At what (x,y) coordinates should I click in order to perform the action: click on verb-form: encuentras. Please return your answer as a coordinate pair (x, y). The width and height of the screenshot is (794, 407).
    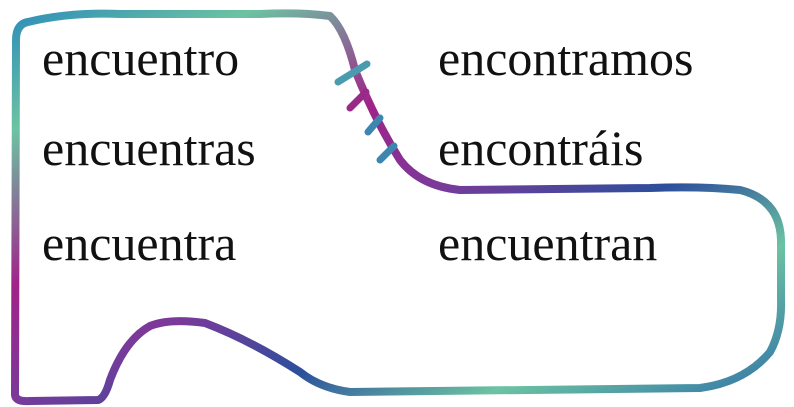
    Looking at the image, I should click on (149, 148).